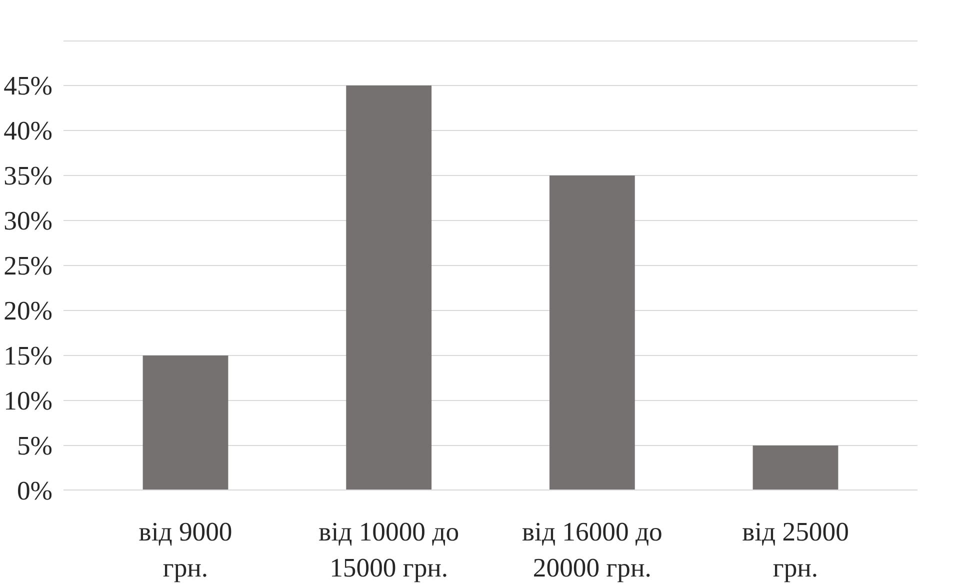 The image size is (957, 585). What do you see at coordinates (28, 221) in the screenshot?
I see `y-tick-label: 30%` at bounding box center [28, 221].